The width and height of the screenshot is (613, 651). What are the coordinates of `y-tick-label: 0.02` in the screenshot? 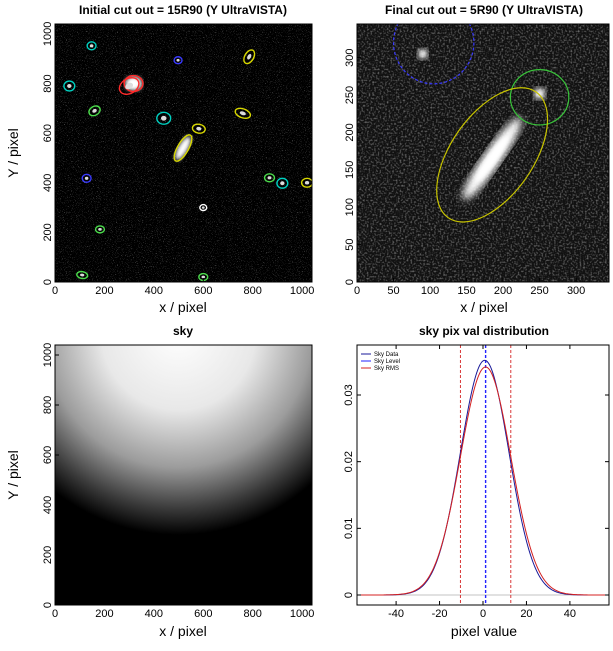 It's located at (349, 461).